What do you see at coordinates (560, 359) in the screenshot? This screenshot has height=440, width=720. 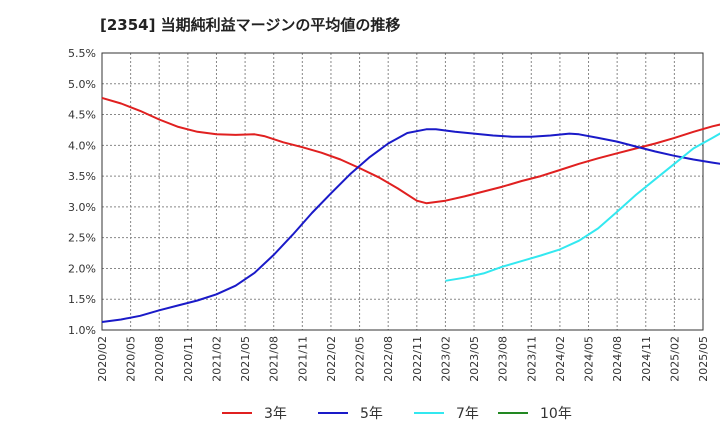 I see `x-tick-label: 2024/02` at bounding box center [560, 359].